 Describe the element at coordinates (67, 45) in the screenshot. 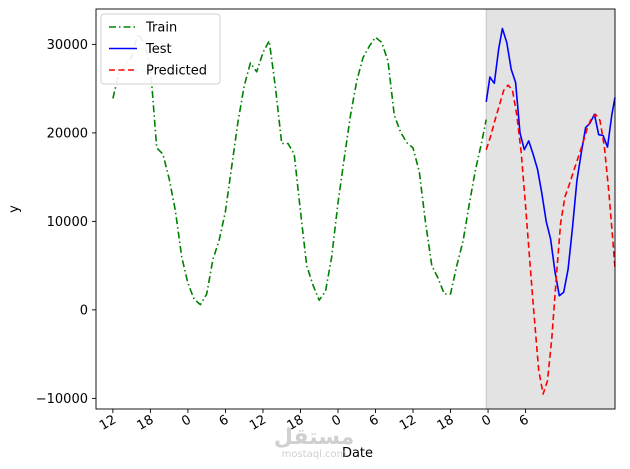

I see `y-tick-label: 30000` at that location.